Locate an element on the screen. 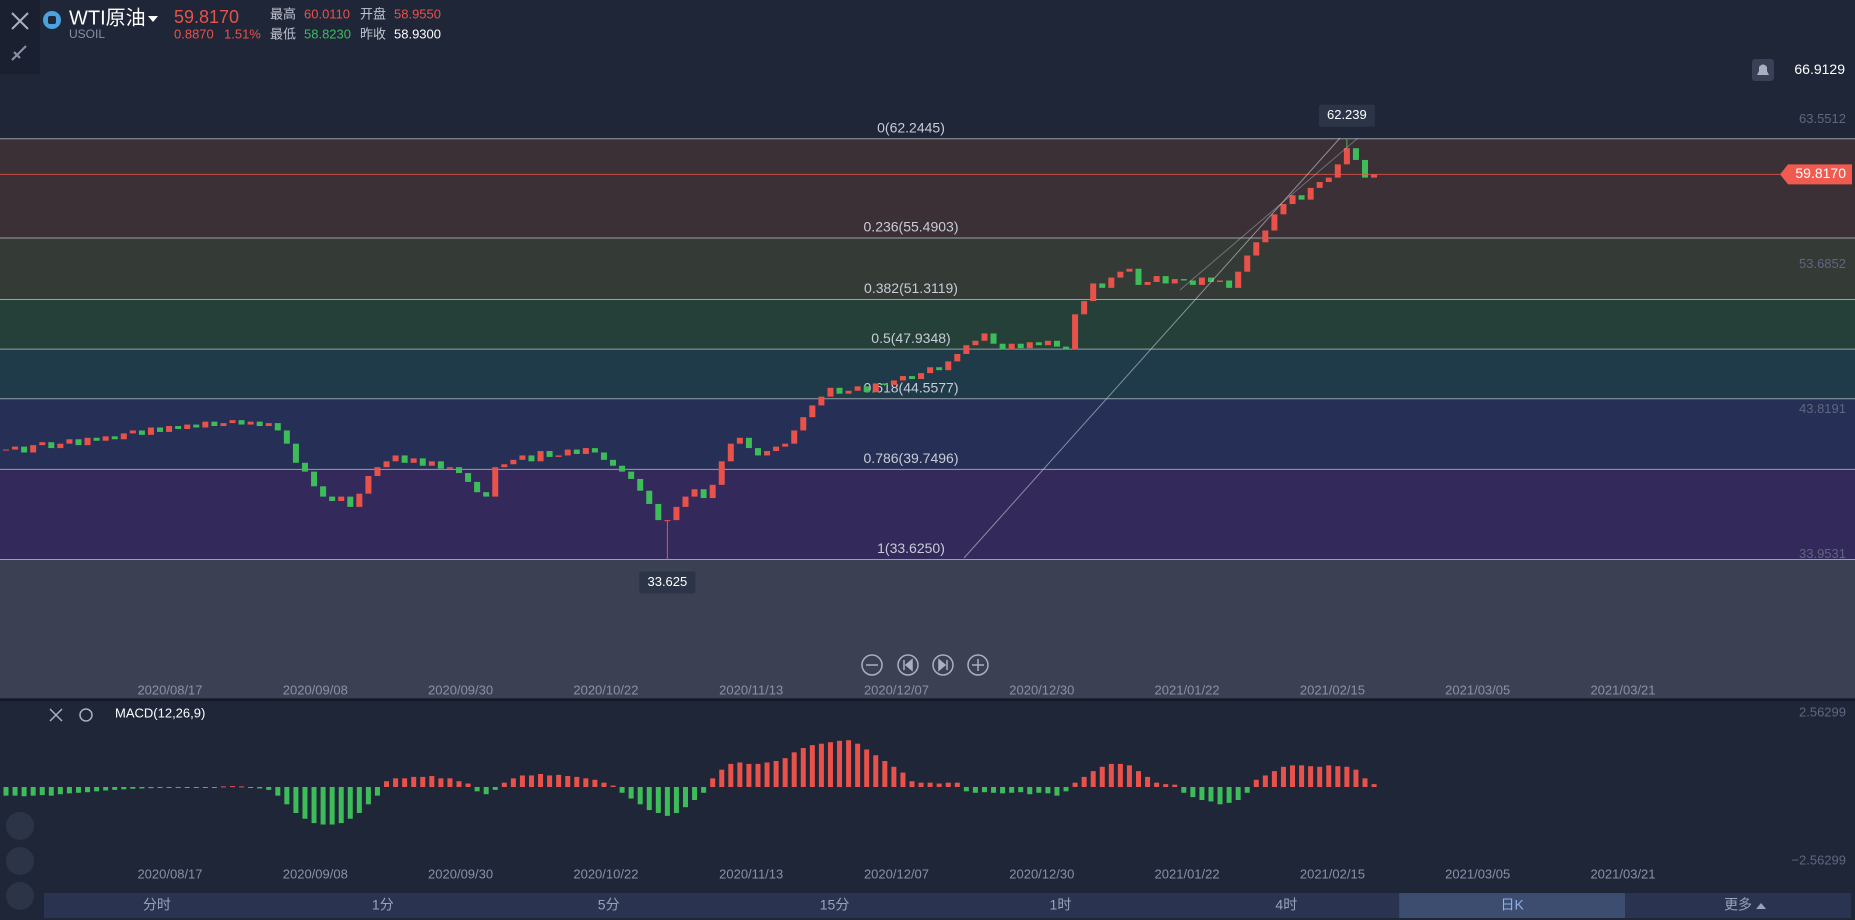  fib-label: 0.5(47.9348) is located at coordinates (910, 338).